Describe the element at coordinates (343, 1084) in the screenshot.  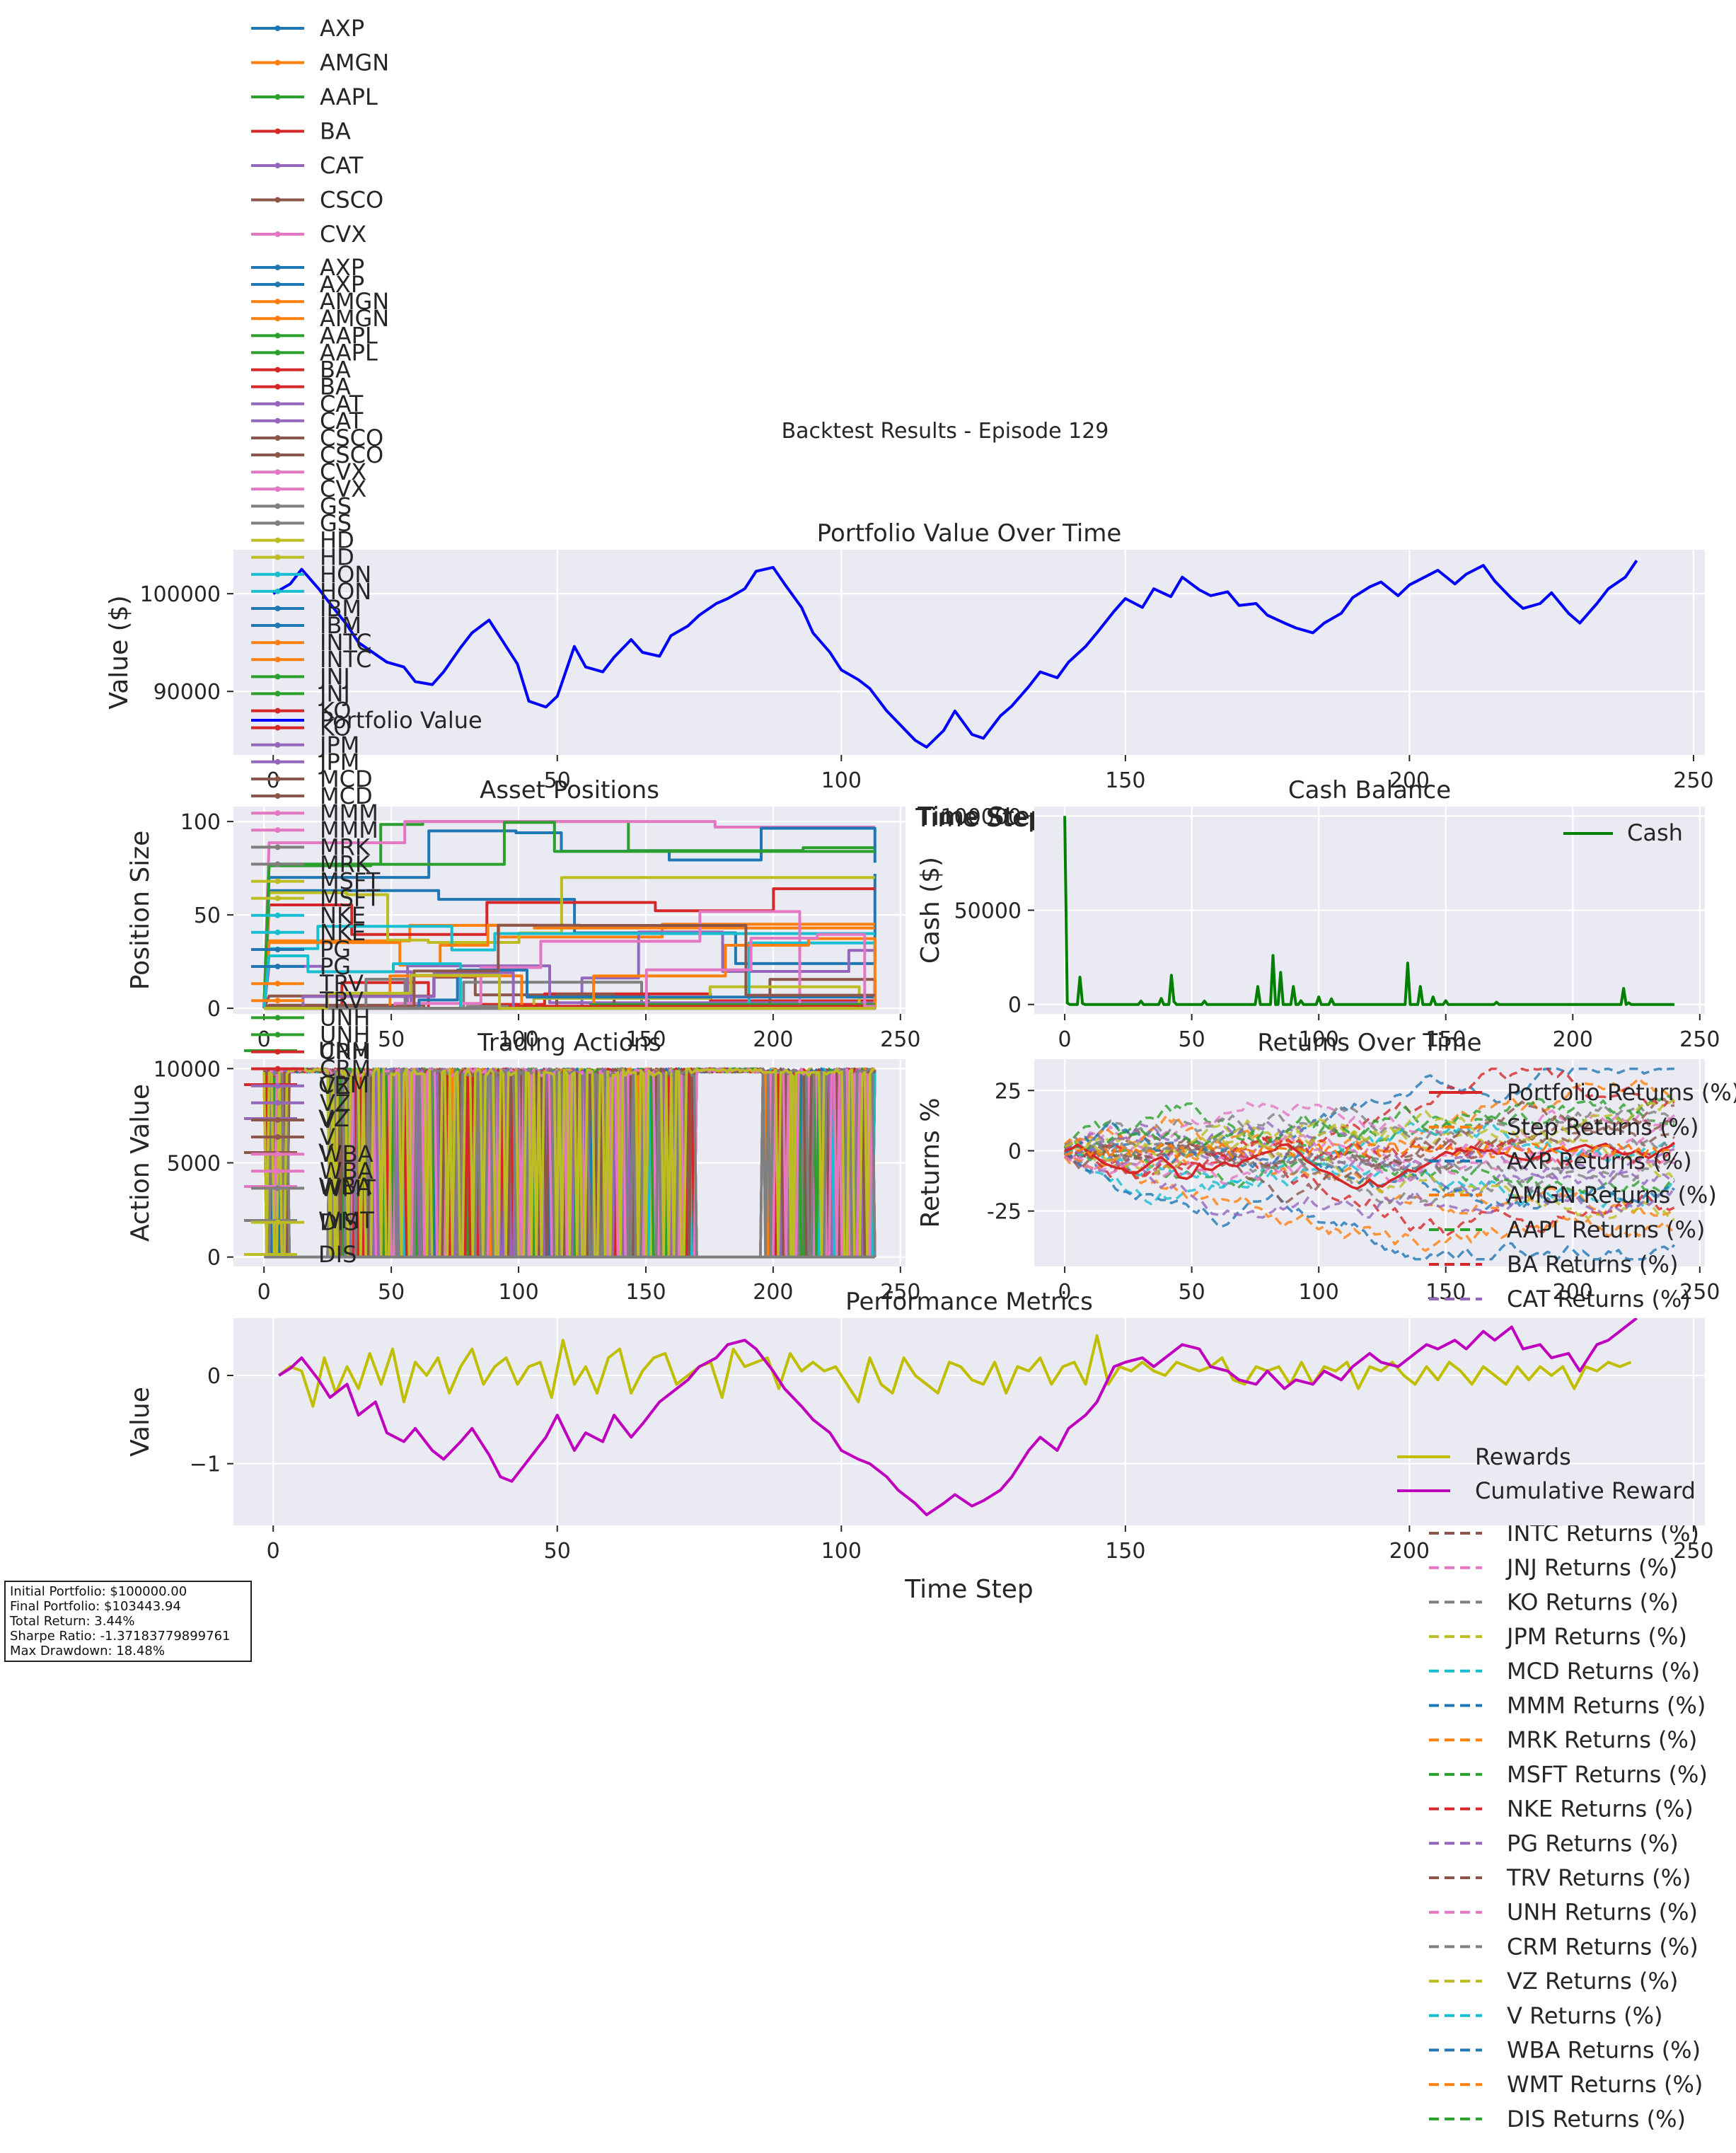
I see `actions-legend-label: CRM` at that location.